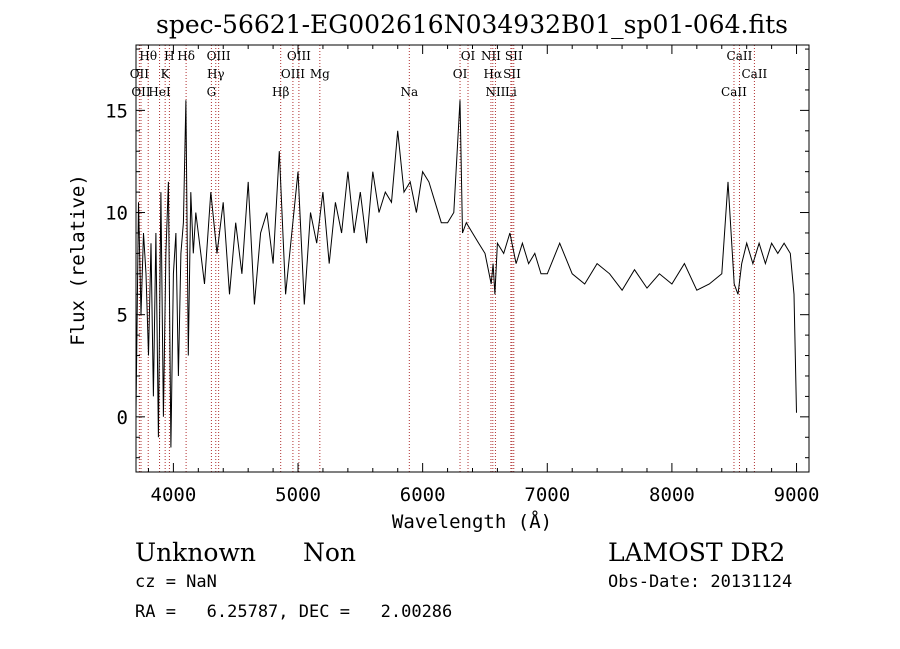  What do you see at coordinates (169, 56) in the screenshot?
I see `spectral-line-label: H` at bounding box center [169, 56].